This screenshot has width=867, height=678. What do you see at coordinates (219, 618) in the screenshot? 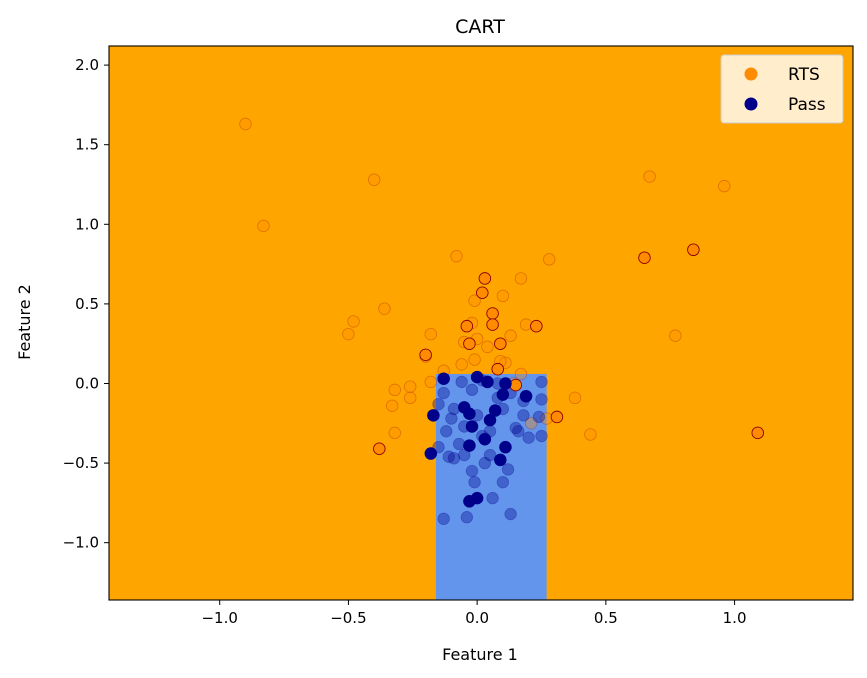
I see `x-tick-label: −1.0` at bounding box center [219, 618].